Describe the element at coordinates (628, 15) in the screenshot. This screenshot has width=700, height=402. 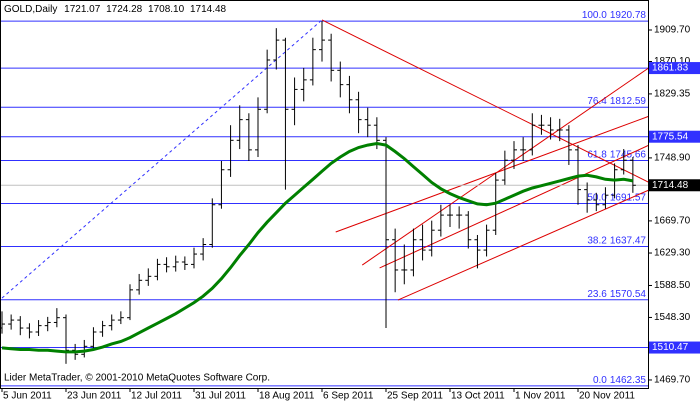
I see `fibo-price: 1920.78` at that location.